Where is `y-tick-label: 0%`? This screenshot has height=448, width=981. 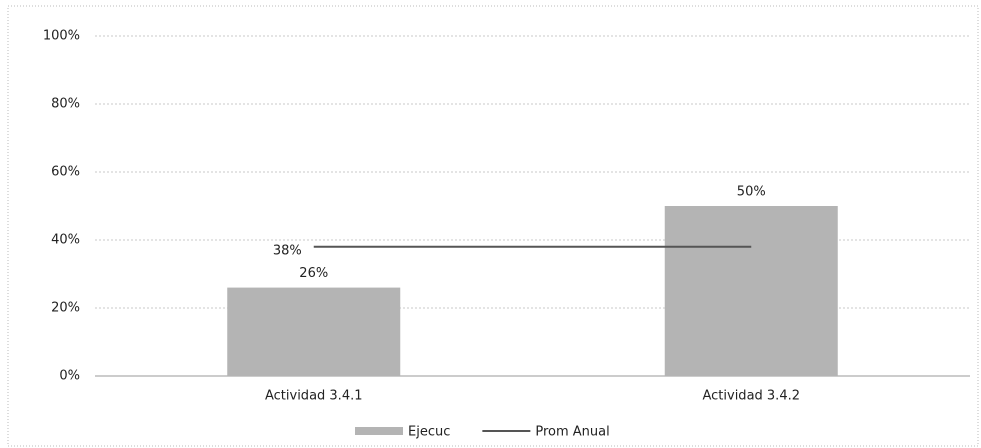 y-tick-label: 0% is located at coordinates (69, 376).